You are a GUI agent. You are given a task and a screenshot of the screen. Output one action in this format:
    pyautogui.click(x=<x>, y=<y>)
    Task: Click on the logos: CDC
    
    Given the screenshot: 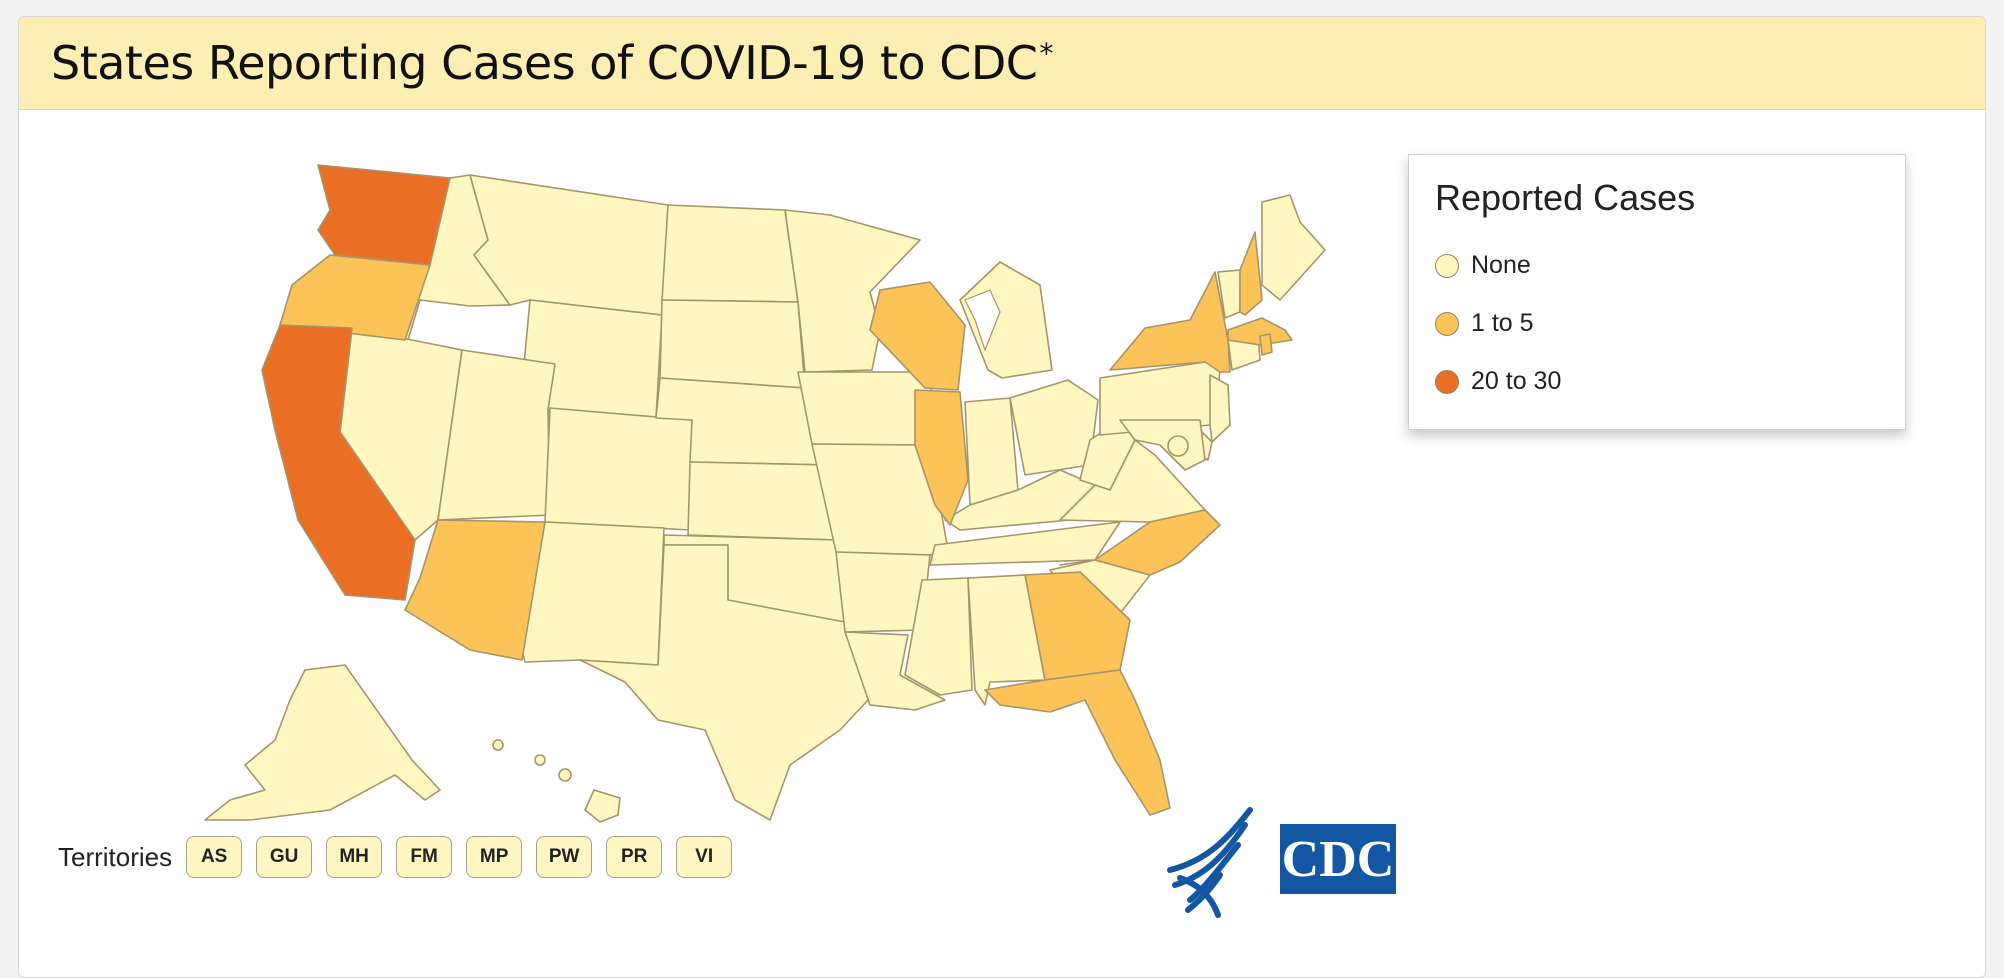 What is the action you would take?
    pyautogui.click(x=1281, y=862)
    